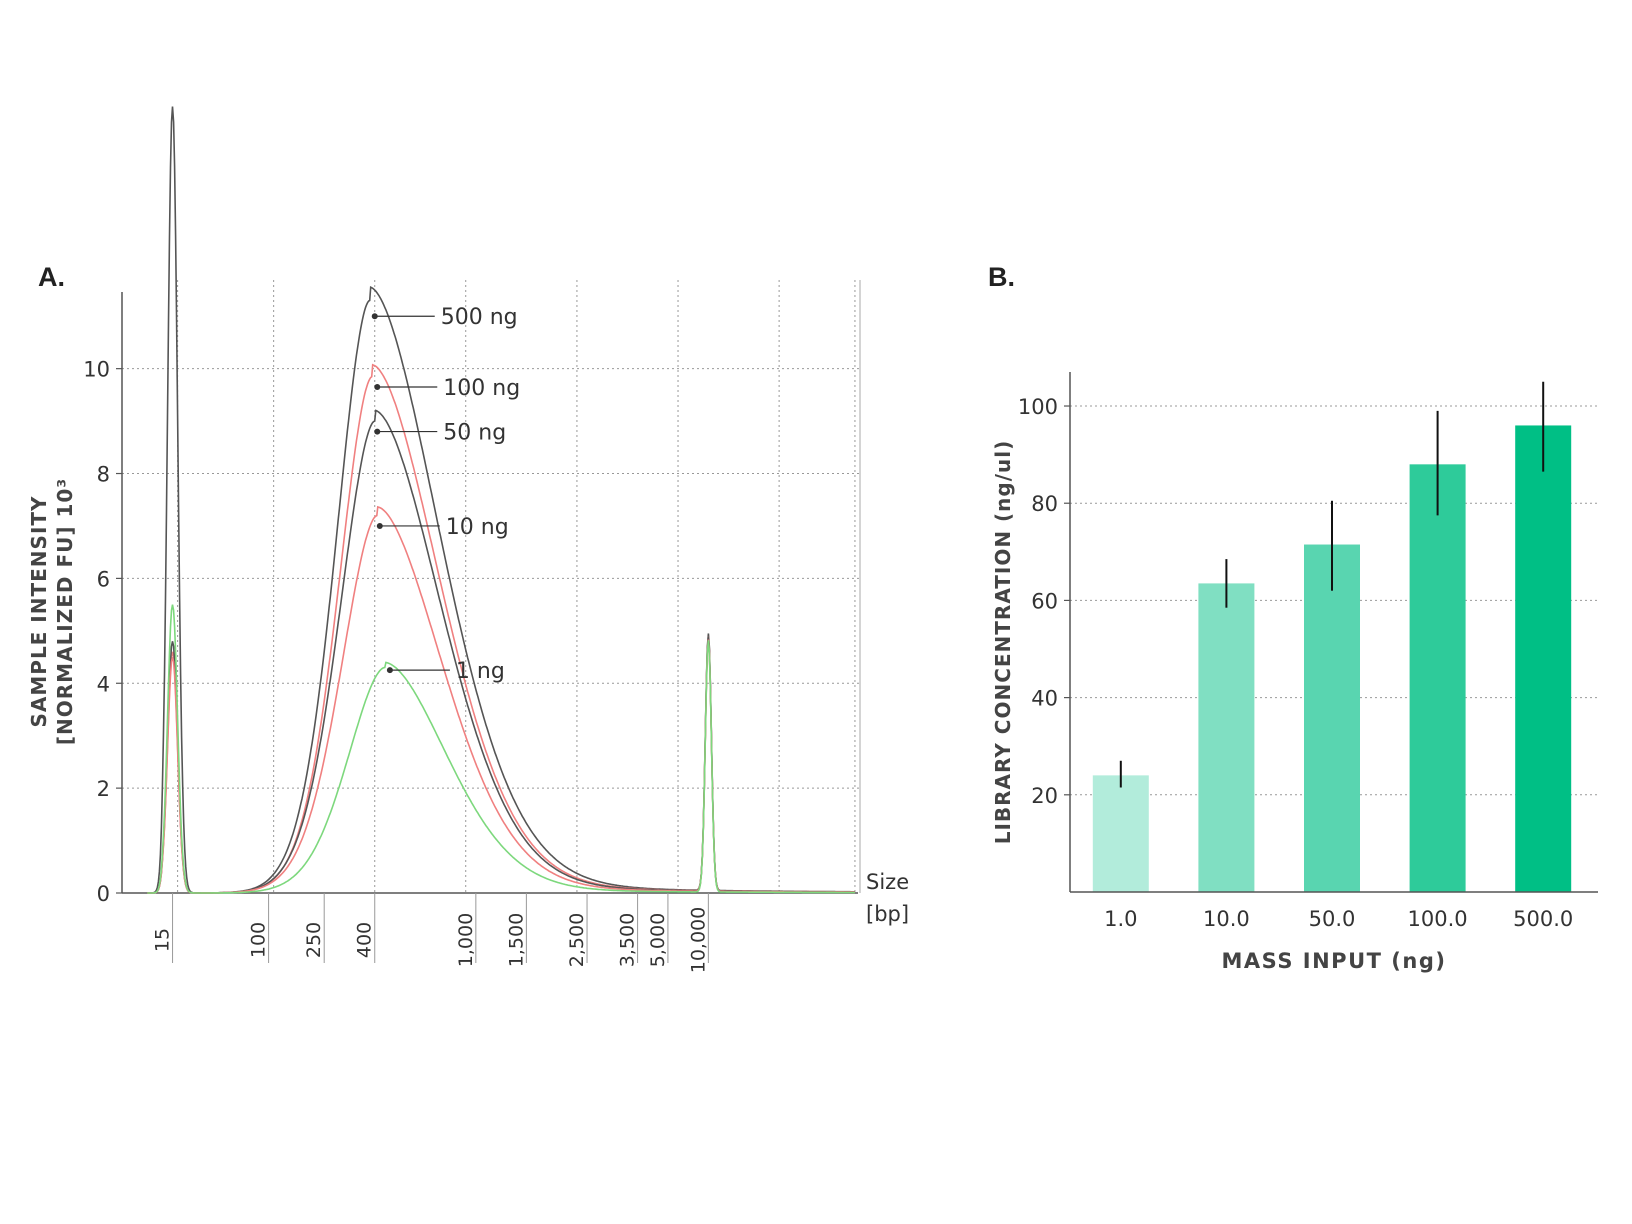 Image resolution: width=1632 pixels, height=1224 pixels. I want to click on x-tick-label: 10.0, so click(1226, 919).